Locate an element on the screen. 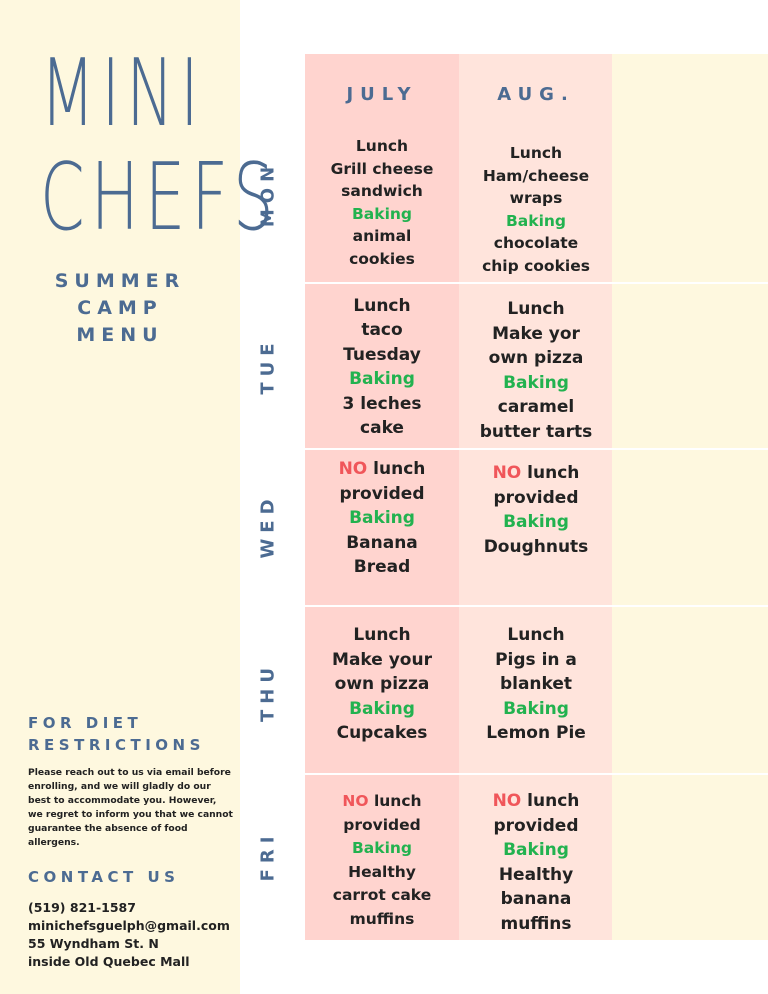 The image size is (768, 994). day-text: TUE is located at coordinates (268, 366).